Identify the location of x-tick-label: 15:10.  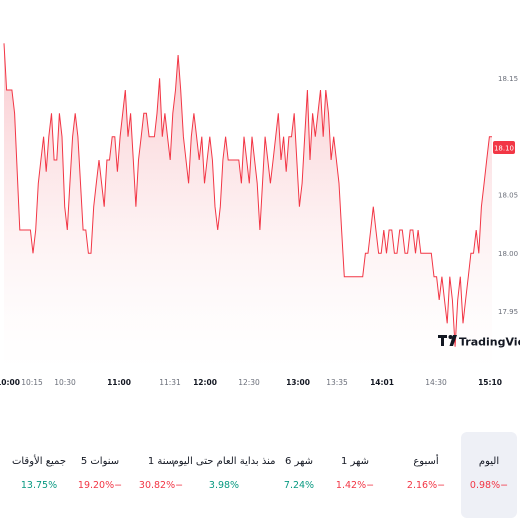
(490, 382).